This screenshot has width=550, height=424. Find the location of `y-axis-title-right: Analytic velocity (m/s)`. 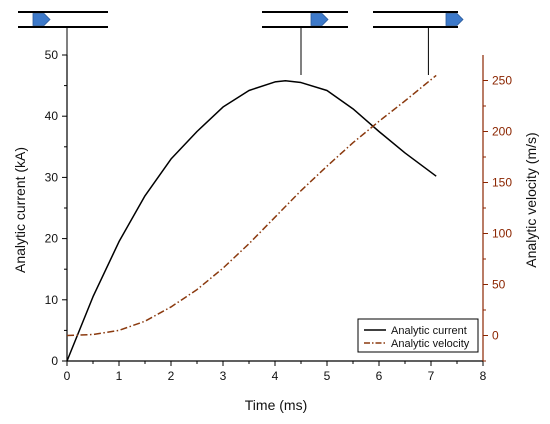

y-axis-title-right: Analytic velocity (m/s) is located at coordinates (531, 199).